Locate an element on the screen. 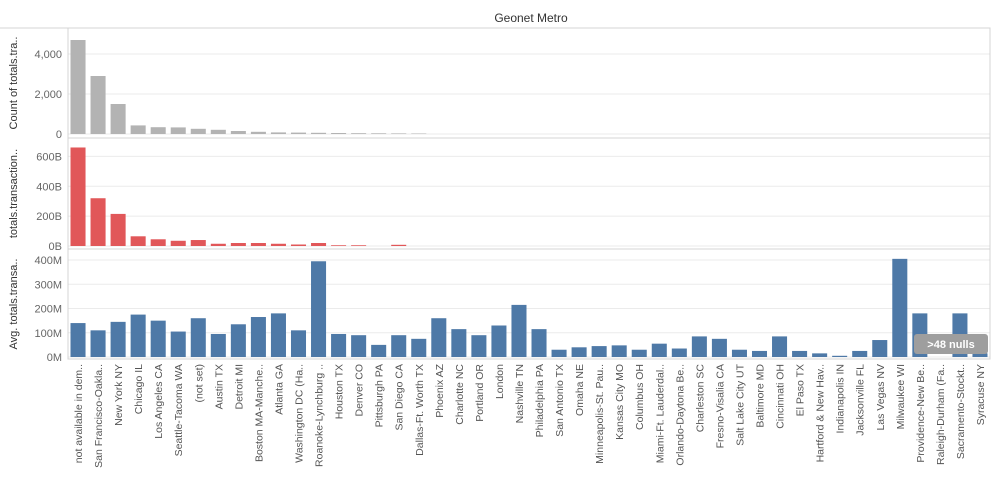 The width and height of the screenshot is (997, 489). y-axis-label: Count of totals.tra.. is located at coordinates (14, 83).